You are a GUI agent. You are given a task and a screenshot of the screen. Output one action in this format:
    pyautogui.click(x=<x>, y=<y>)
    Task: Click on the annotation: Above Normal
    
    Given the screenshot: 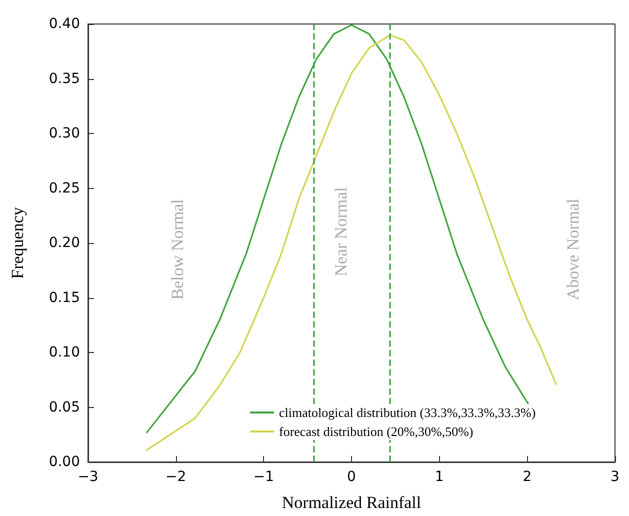 What is the action you would take?
    pyautogui.click(x=572, y=249)
    